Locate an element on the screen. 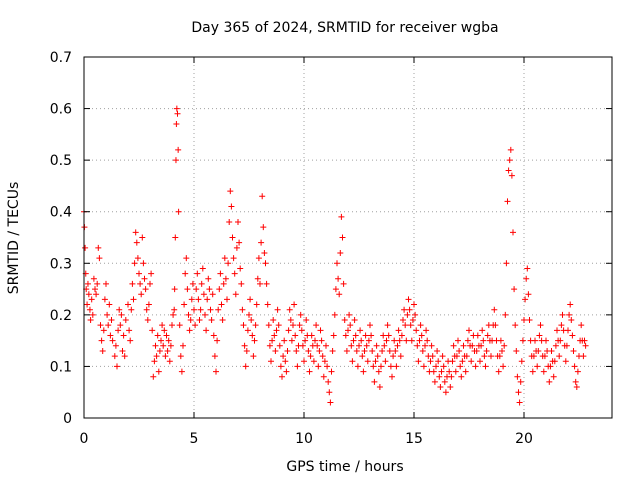 This screenshot has height=480, width=640. y-tick-label: 0.6 is located at coordinates (61, 110).